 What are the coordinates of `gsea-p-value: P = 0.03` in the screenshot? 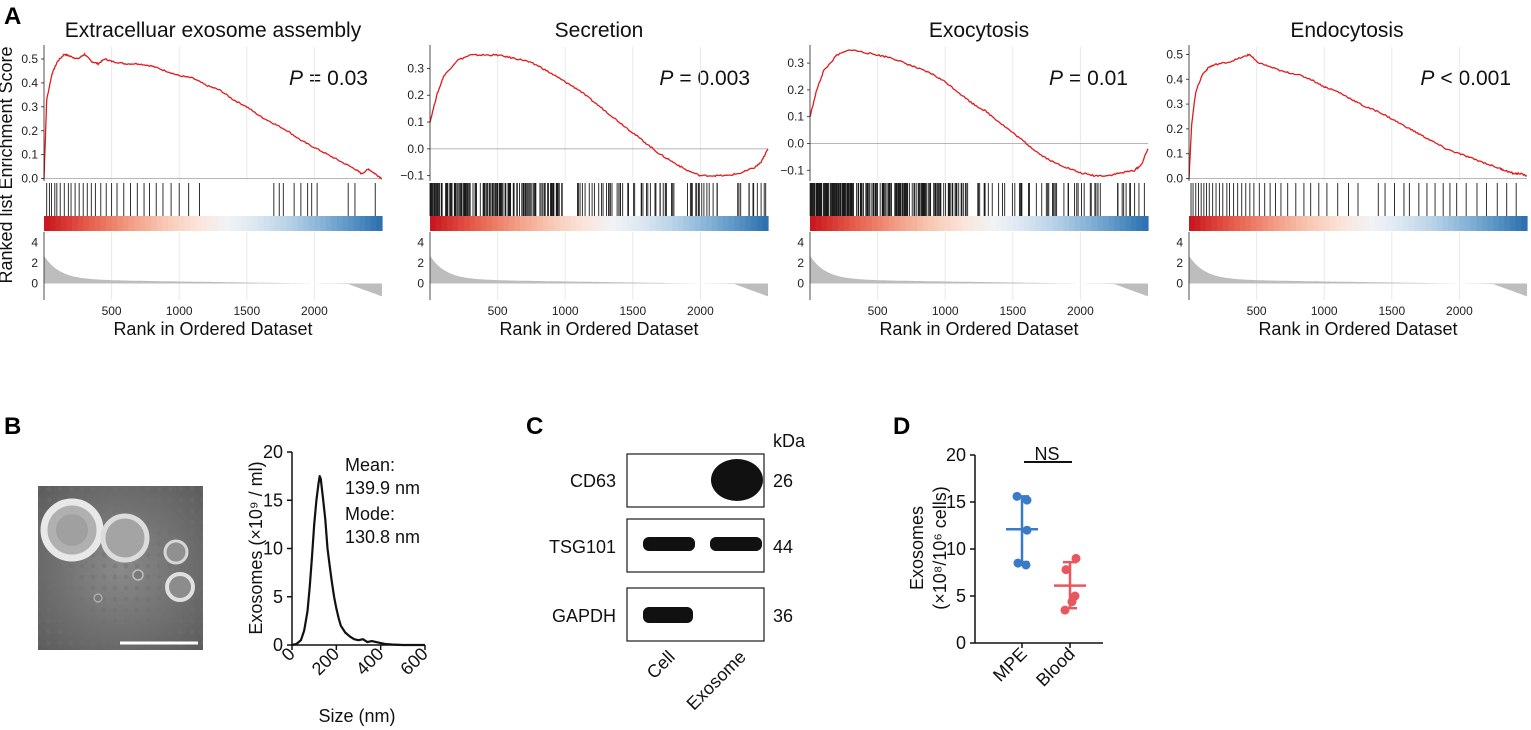 It's located at (328, 78).